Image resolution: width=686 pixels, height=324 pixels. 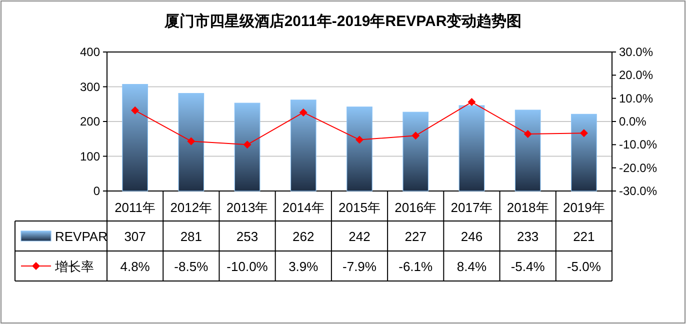 I want to click on x-tick-label: 2019年, so click(x=583, y=207).